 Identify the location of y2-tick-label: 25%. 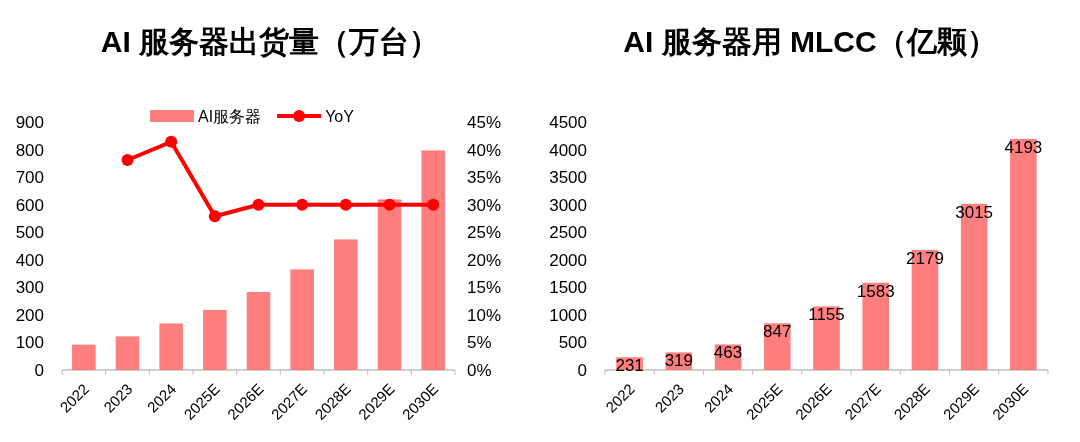
(484, 233).